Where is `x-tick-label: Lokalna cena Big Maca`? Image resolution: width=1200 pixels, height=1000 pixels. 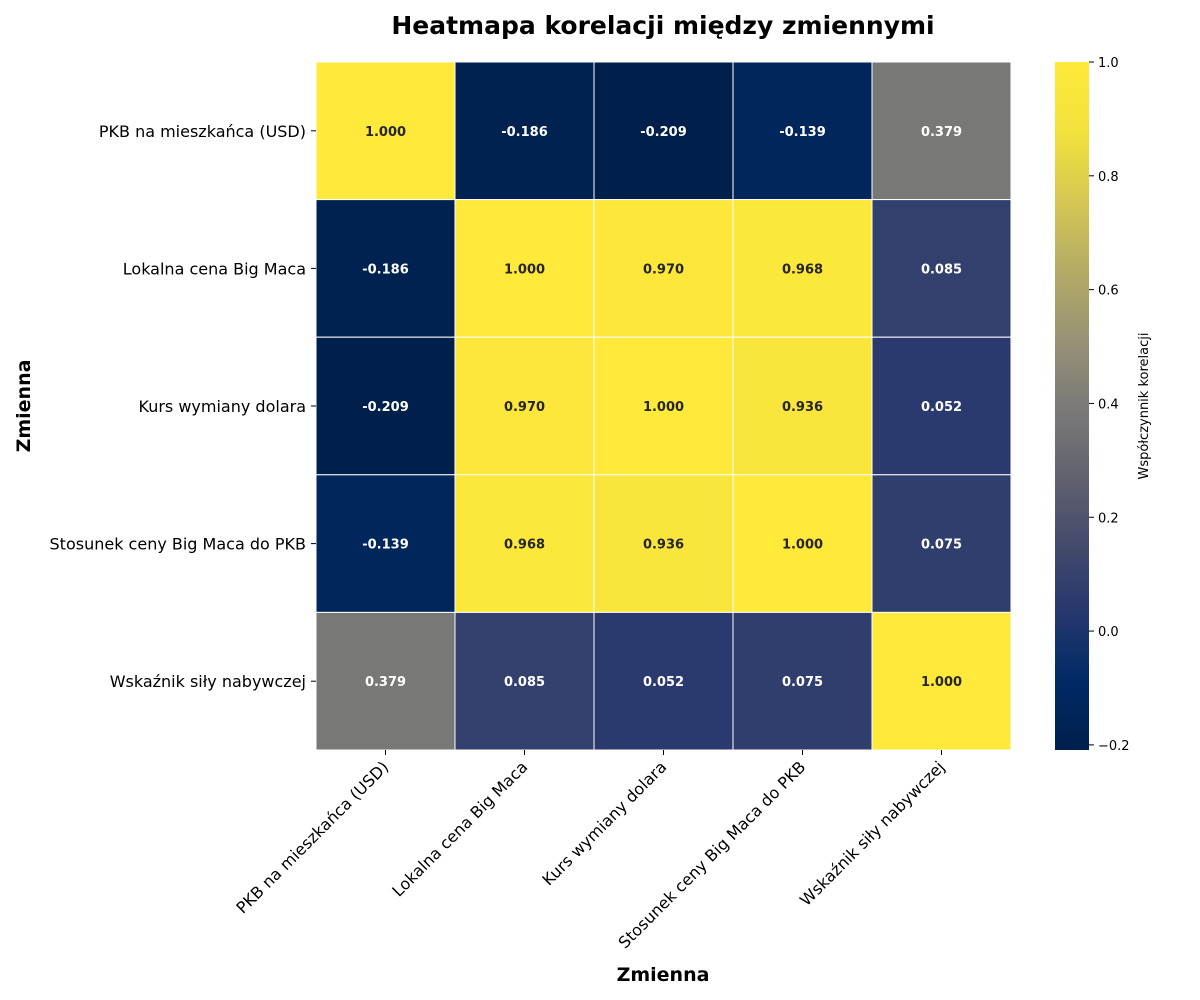
x-tick-label: Lokalna cena Big Maca is located at coordinates (459, 828).